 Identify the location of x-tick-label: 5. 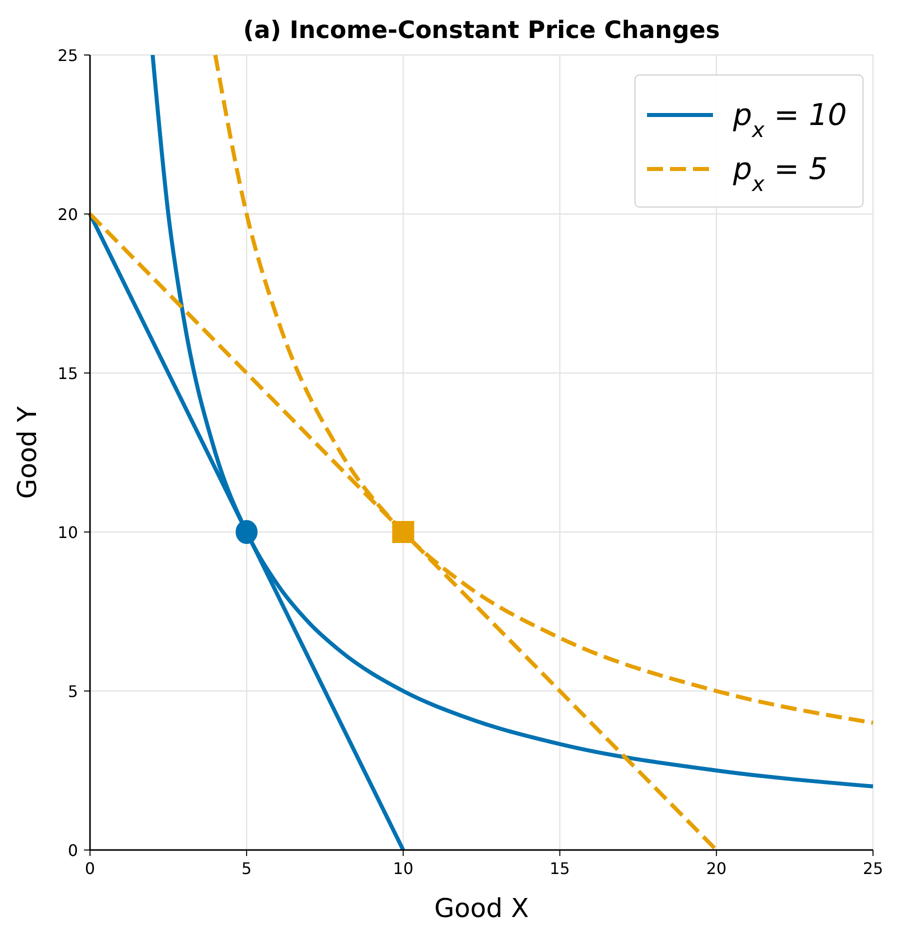
(247, 868).